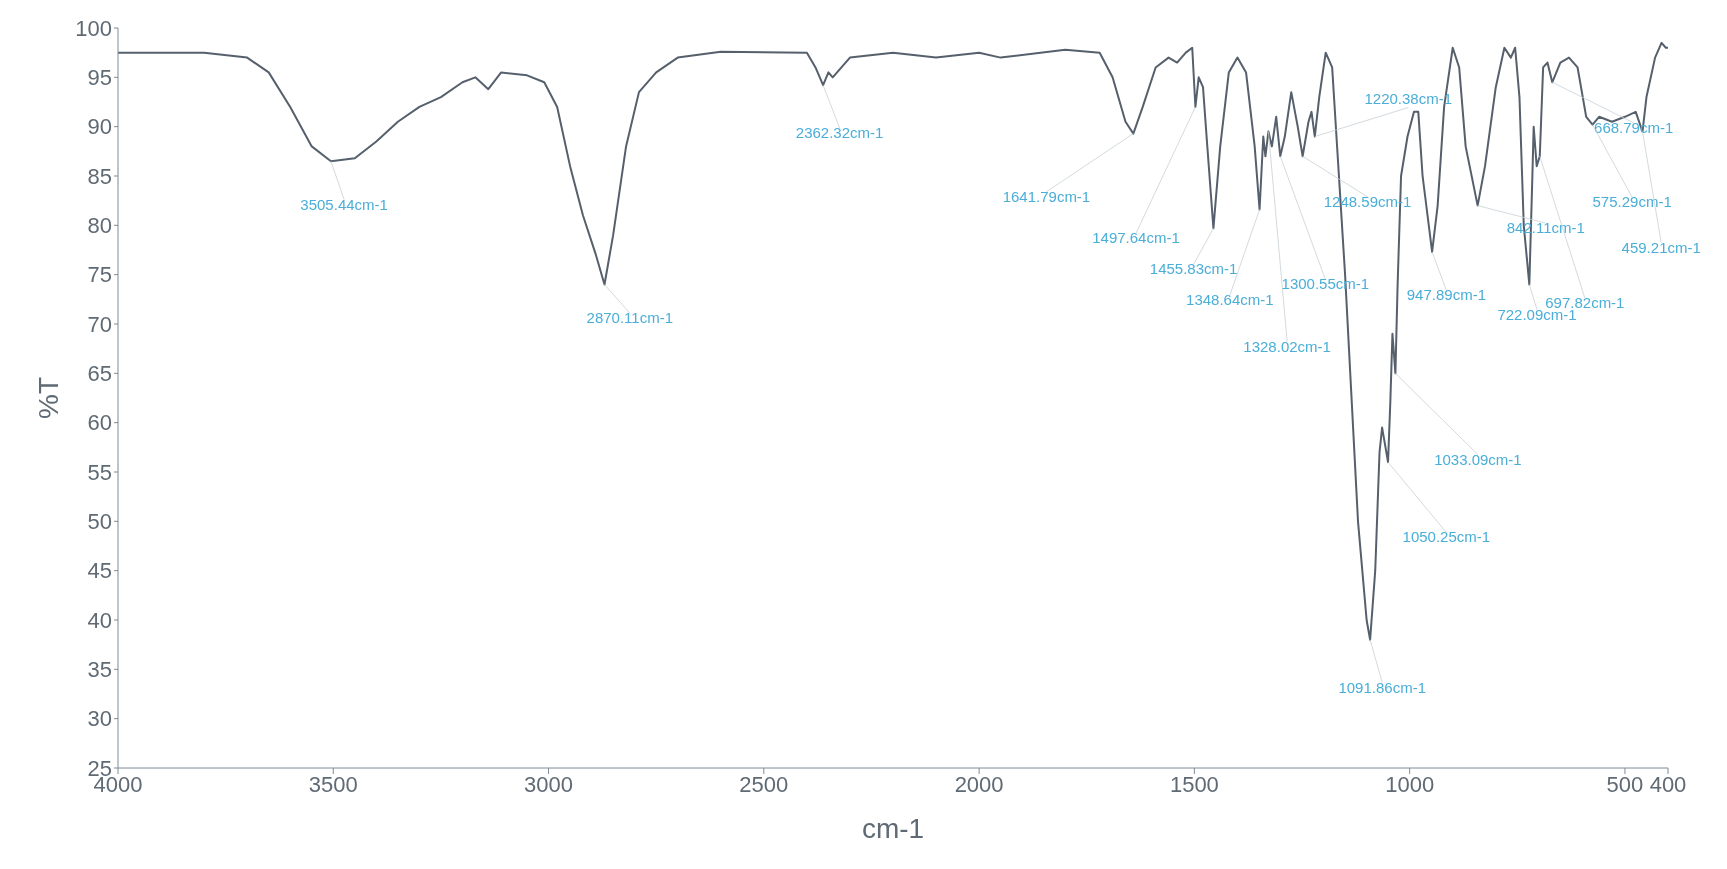 This screenshot has width=1727, height=869. What do you see at coordinates (99, 176) in the screenshot?
I see `y-tick-label: 85` at bounding box center [99, 176].